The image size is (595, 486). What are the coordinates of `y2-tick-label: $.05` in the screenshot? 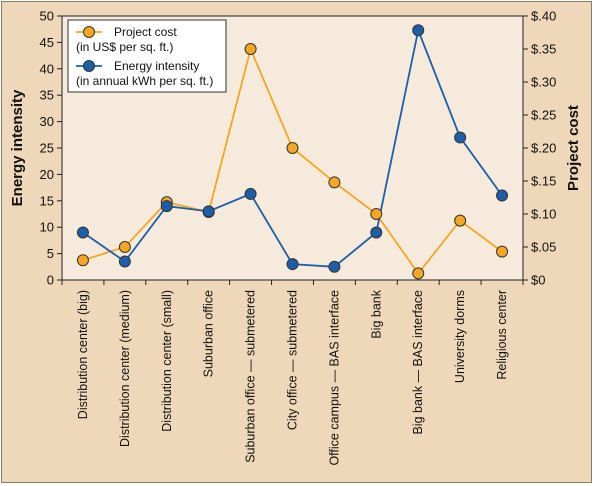 It's located at (543, 247).